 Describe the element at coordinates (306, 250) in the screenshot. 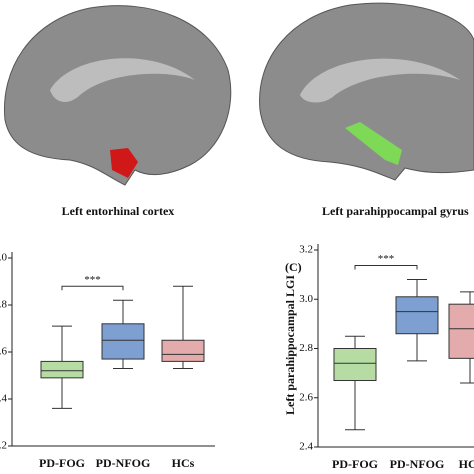

I see `y-tick-label: 3.2` at that location.